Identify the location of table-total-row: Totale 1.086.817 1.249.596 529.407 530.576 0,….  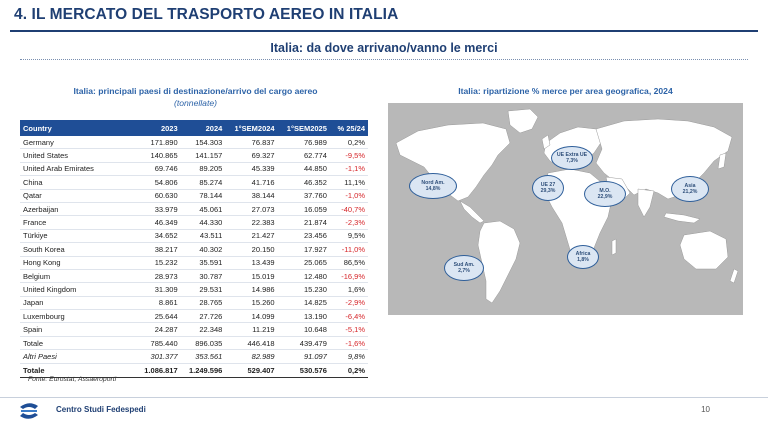
(194, 370).